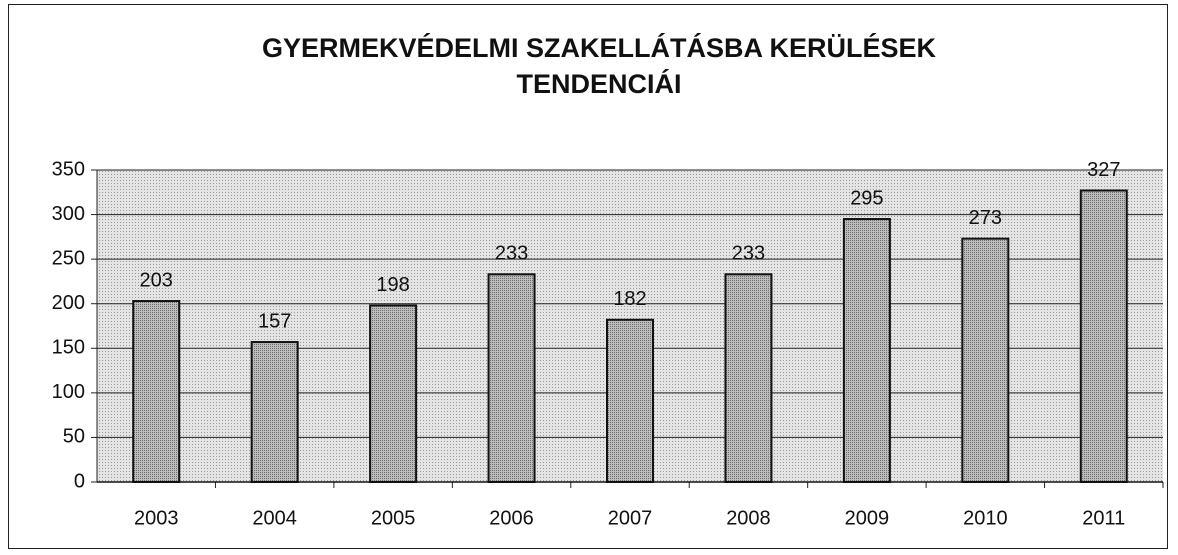 The width and height of the screenshot is (1178, 555). What do you see at coordinates (1103, 170) in the screenshot?
I see `data-label: 327` at bounding box center [1103, 170].